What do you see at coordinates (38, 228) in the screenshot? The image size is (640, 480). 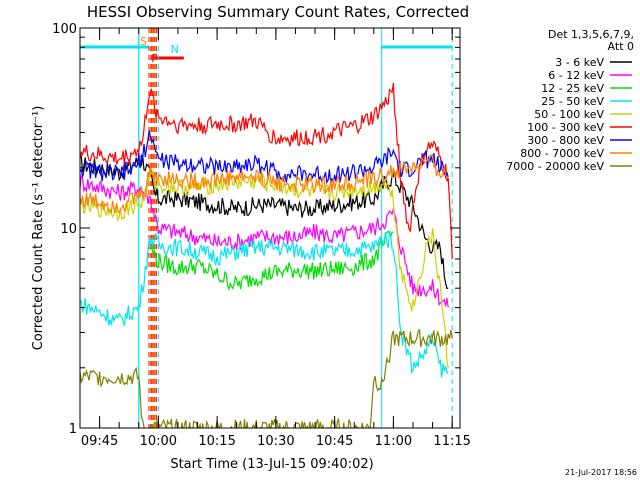 I see `y-axis-label: Corrected Count Rate (s⁻¹ detector⁻¹)` at bounding box center [38, 228].